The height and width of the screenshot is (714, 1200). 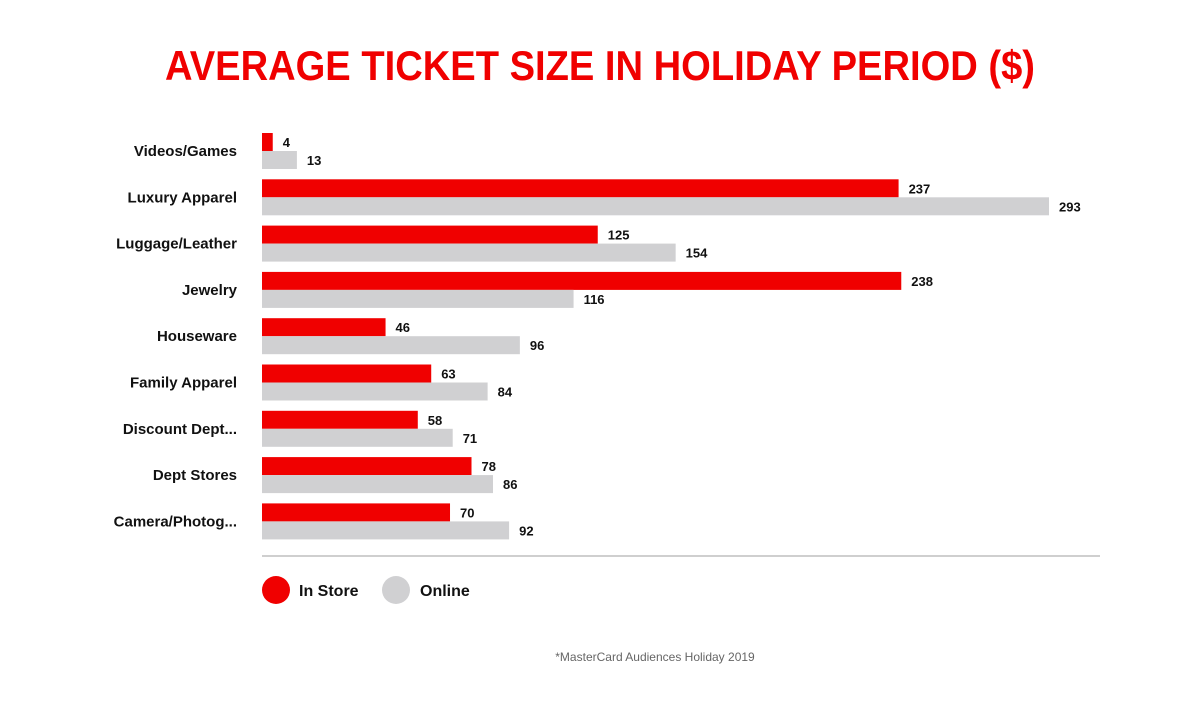 I want to click on data-label-online-jewelry: 116, so click(x=594, y=299).